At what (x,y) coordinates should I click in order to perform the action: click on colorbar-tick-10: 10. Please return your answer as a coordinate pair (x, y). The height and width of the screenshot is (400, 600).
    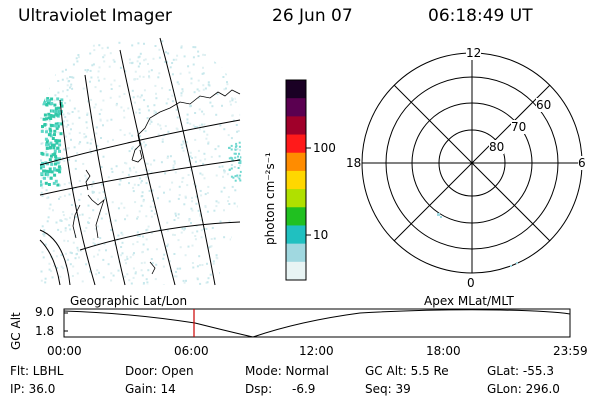
    Looking at the image, I should click on (321, 235).